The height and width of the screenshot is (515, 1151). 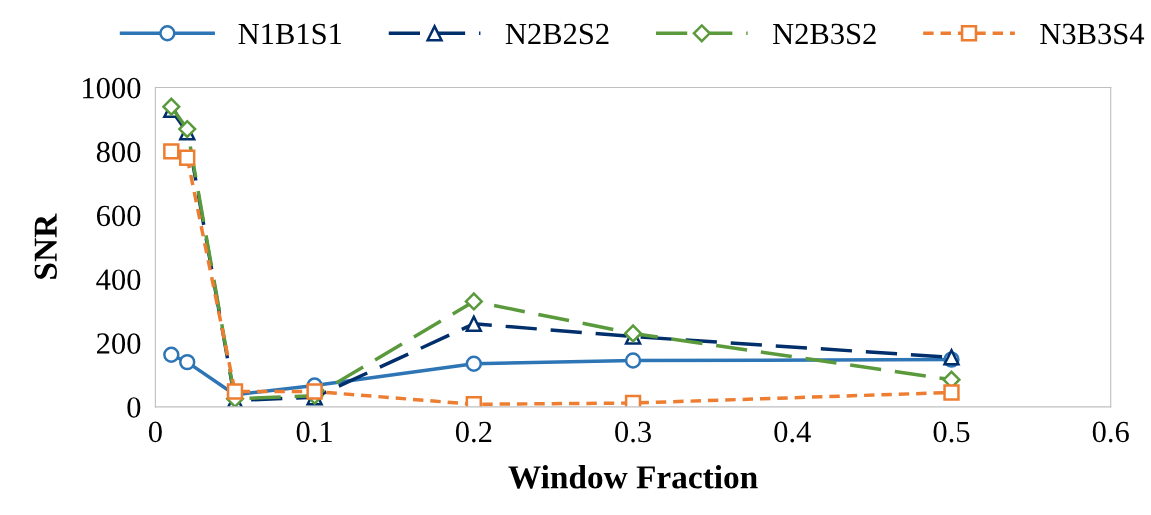 I want to click on y-tick-label: 600, so click(x=118, y=216).